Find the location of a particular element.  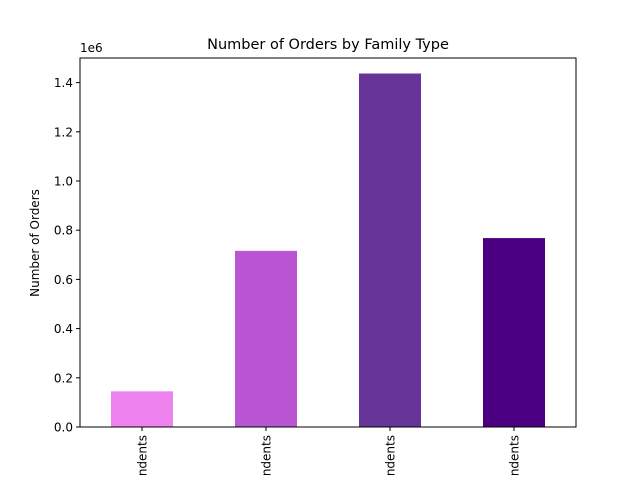

y-tick-label: 0.2 is located at coordinates (63, 378).